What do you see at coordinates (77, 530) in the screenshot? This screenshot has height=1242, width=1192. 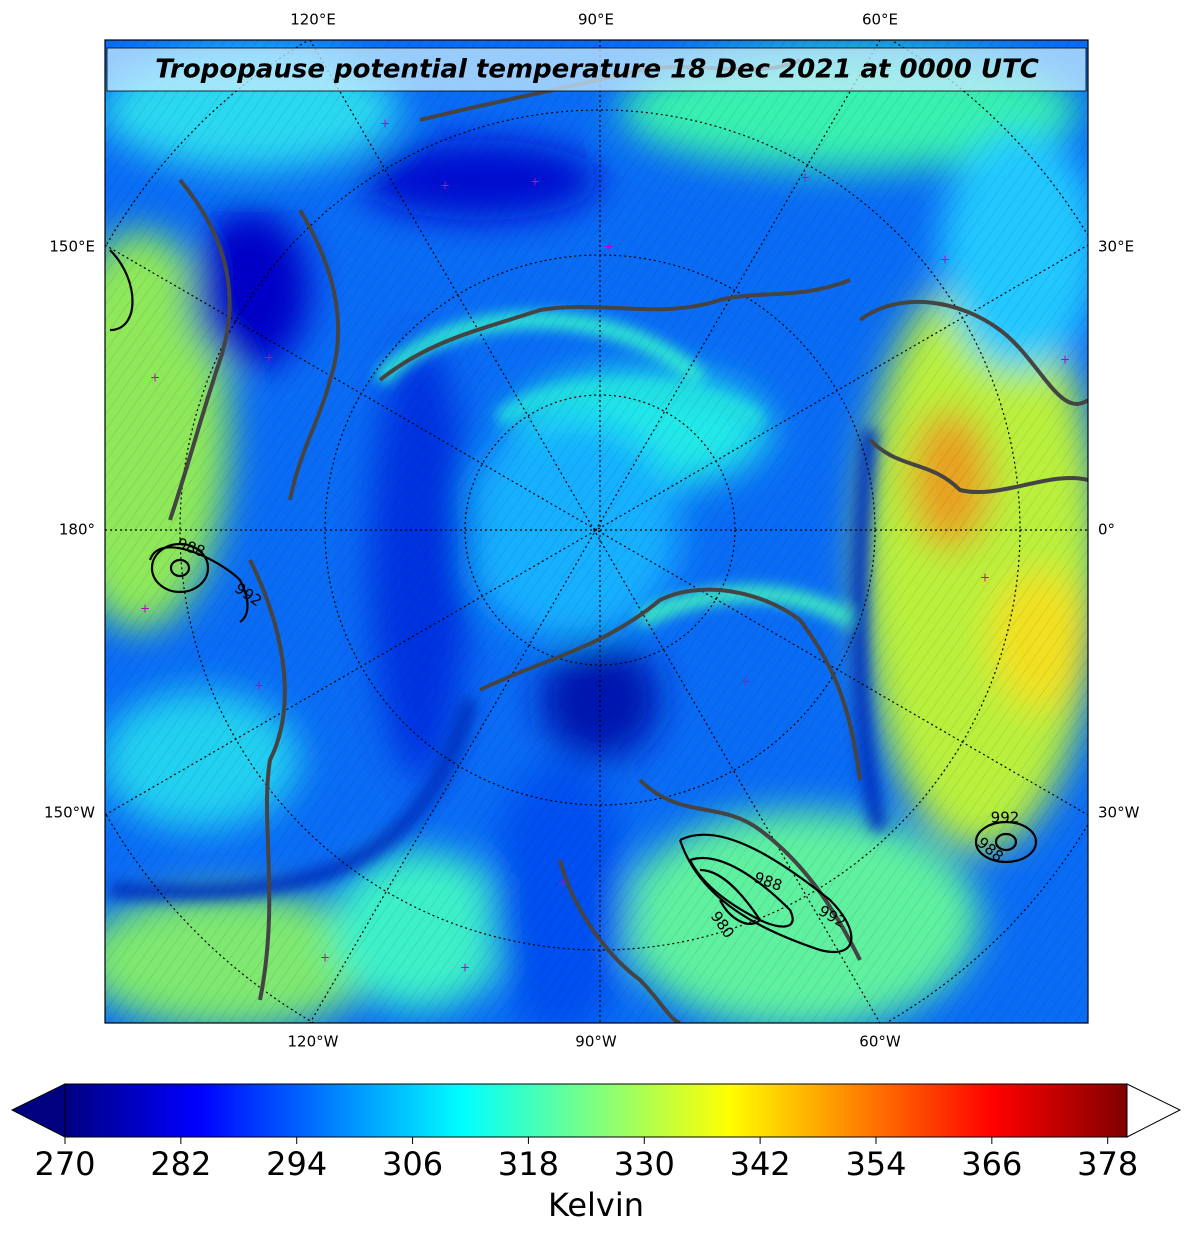 I see `longitude-label: 180°` at bounding box center [77, 530].